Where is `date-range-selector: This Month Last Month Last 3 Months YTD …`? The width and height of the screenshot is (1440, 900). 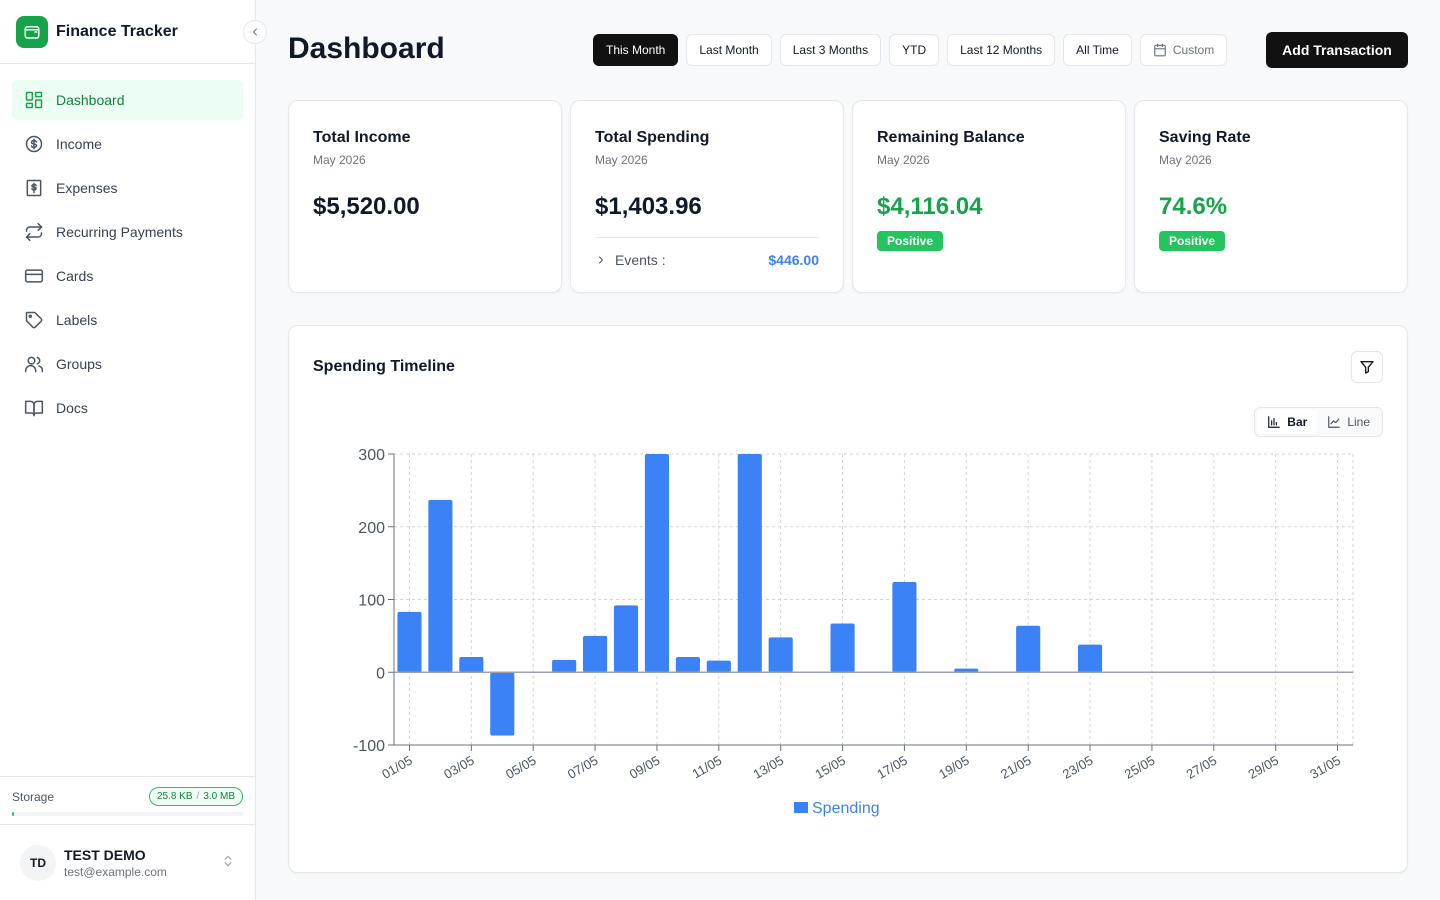
date-range-selector: This Month Last Month Last 3 Months YTD … is located at coordinates (910, 50).